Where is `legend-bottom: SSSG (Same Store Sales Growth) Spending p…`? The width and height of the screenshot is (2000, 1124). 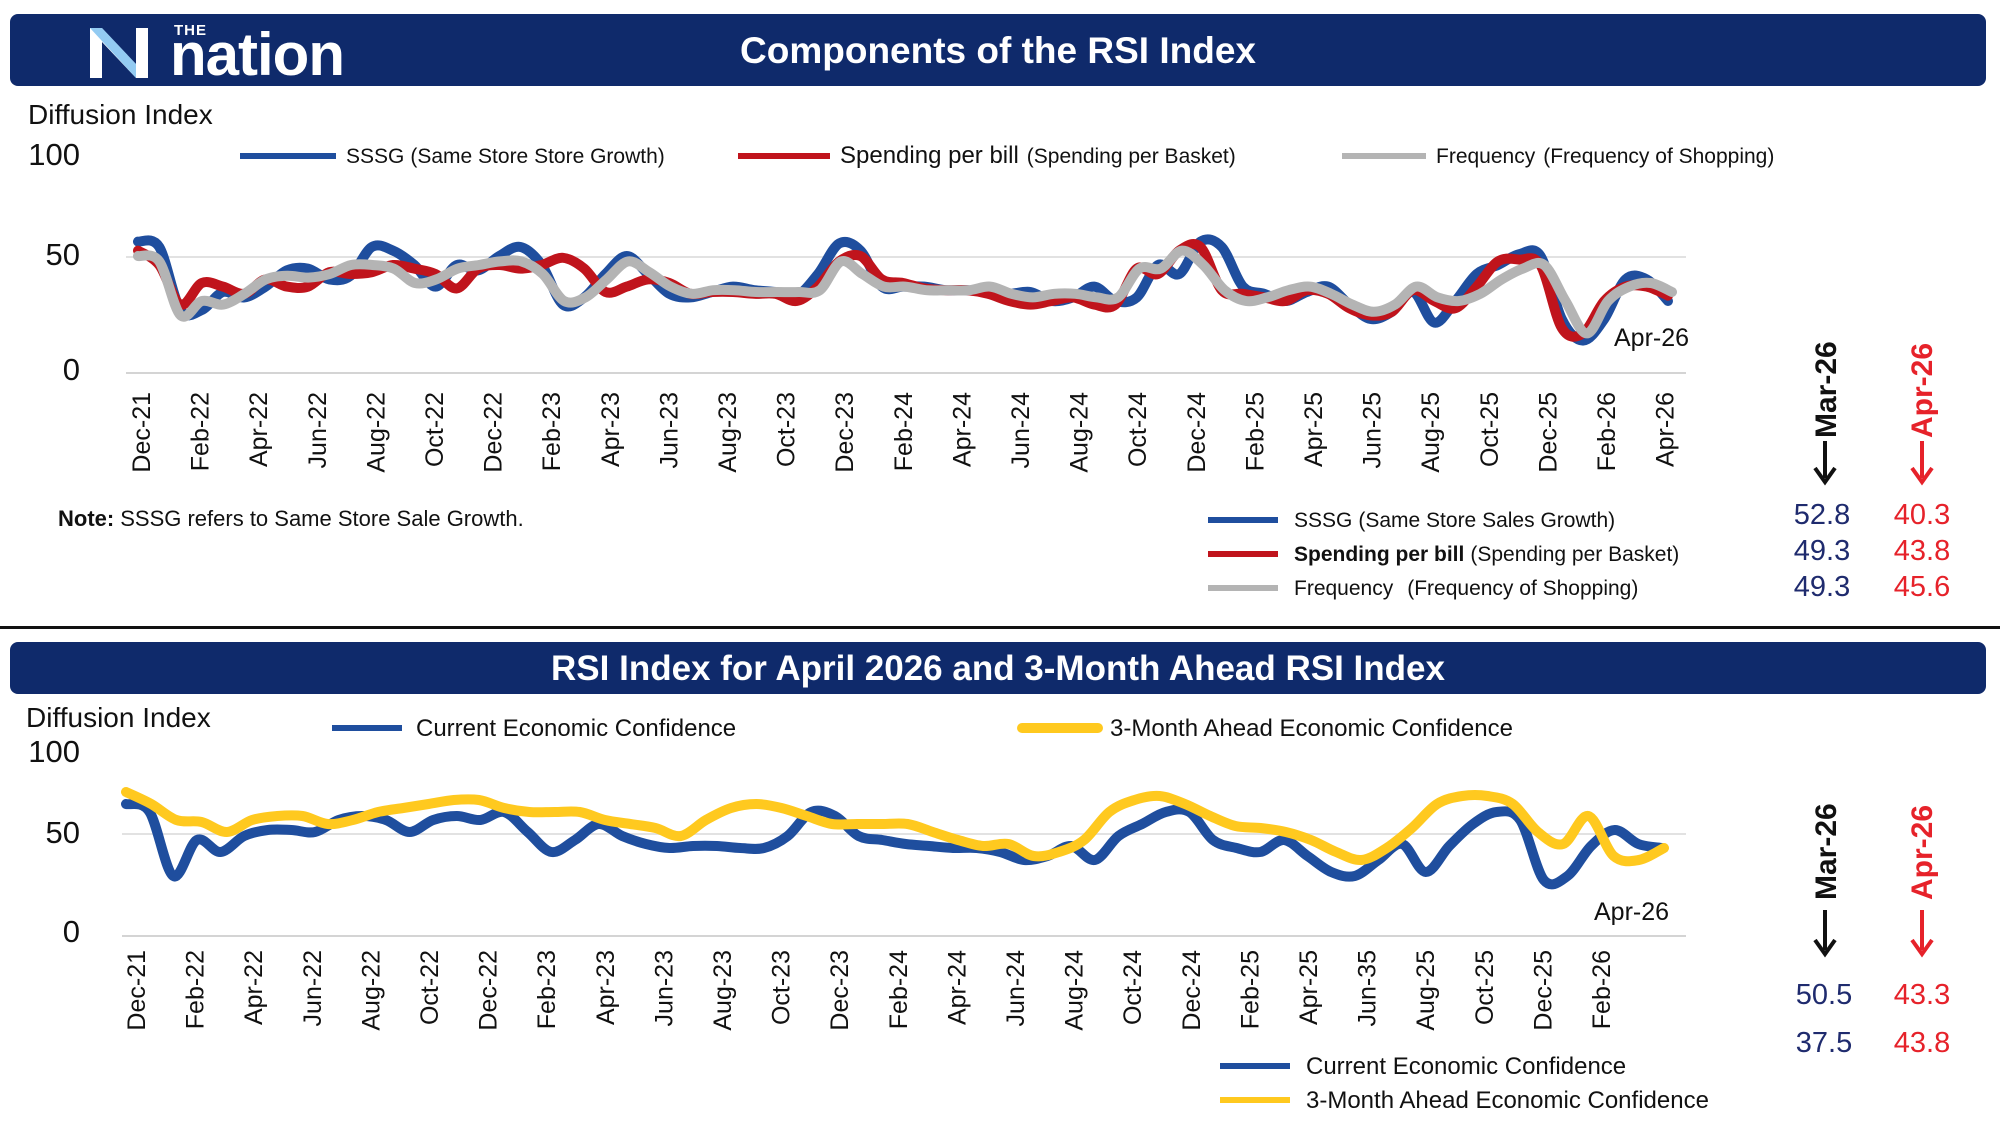 legend-bottom: SSSG (Same Store Sales Growth) Spending p… is located at coordinates (1443, 554).